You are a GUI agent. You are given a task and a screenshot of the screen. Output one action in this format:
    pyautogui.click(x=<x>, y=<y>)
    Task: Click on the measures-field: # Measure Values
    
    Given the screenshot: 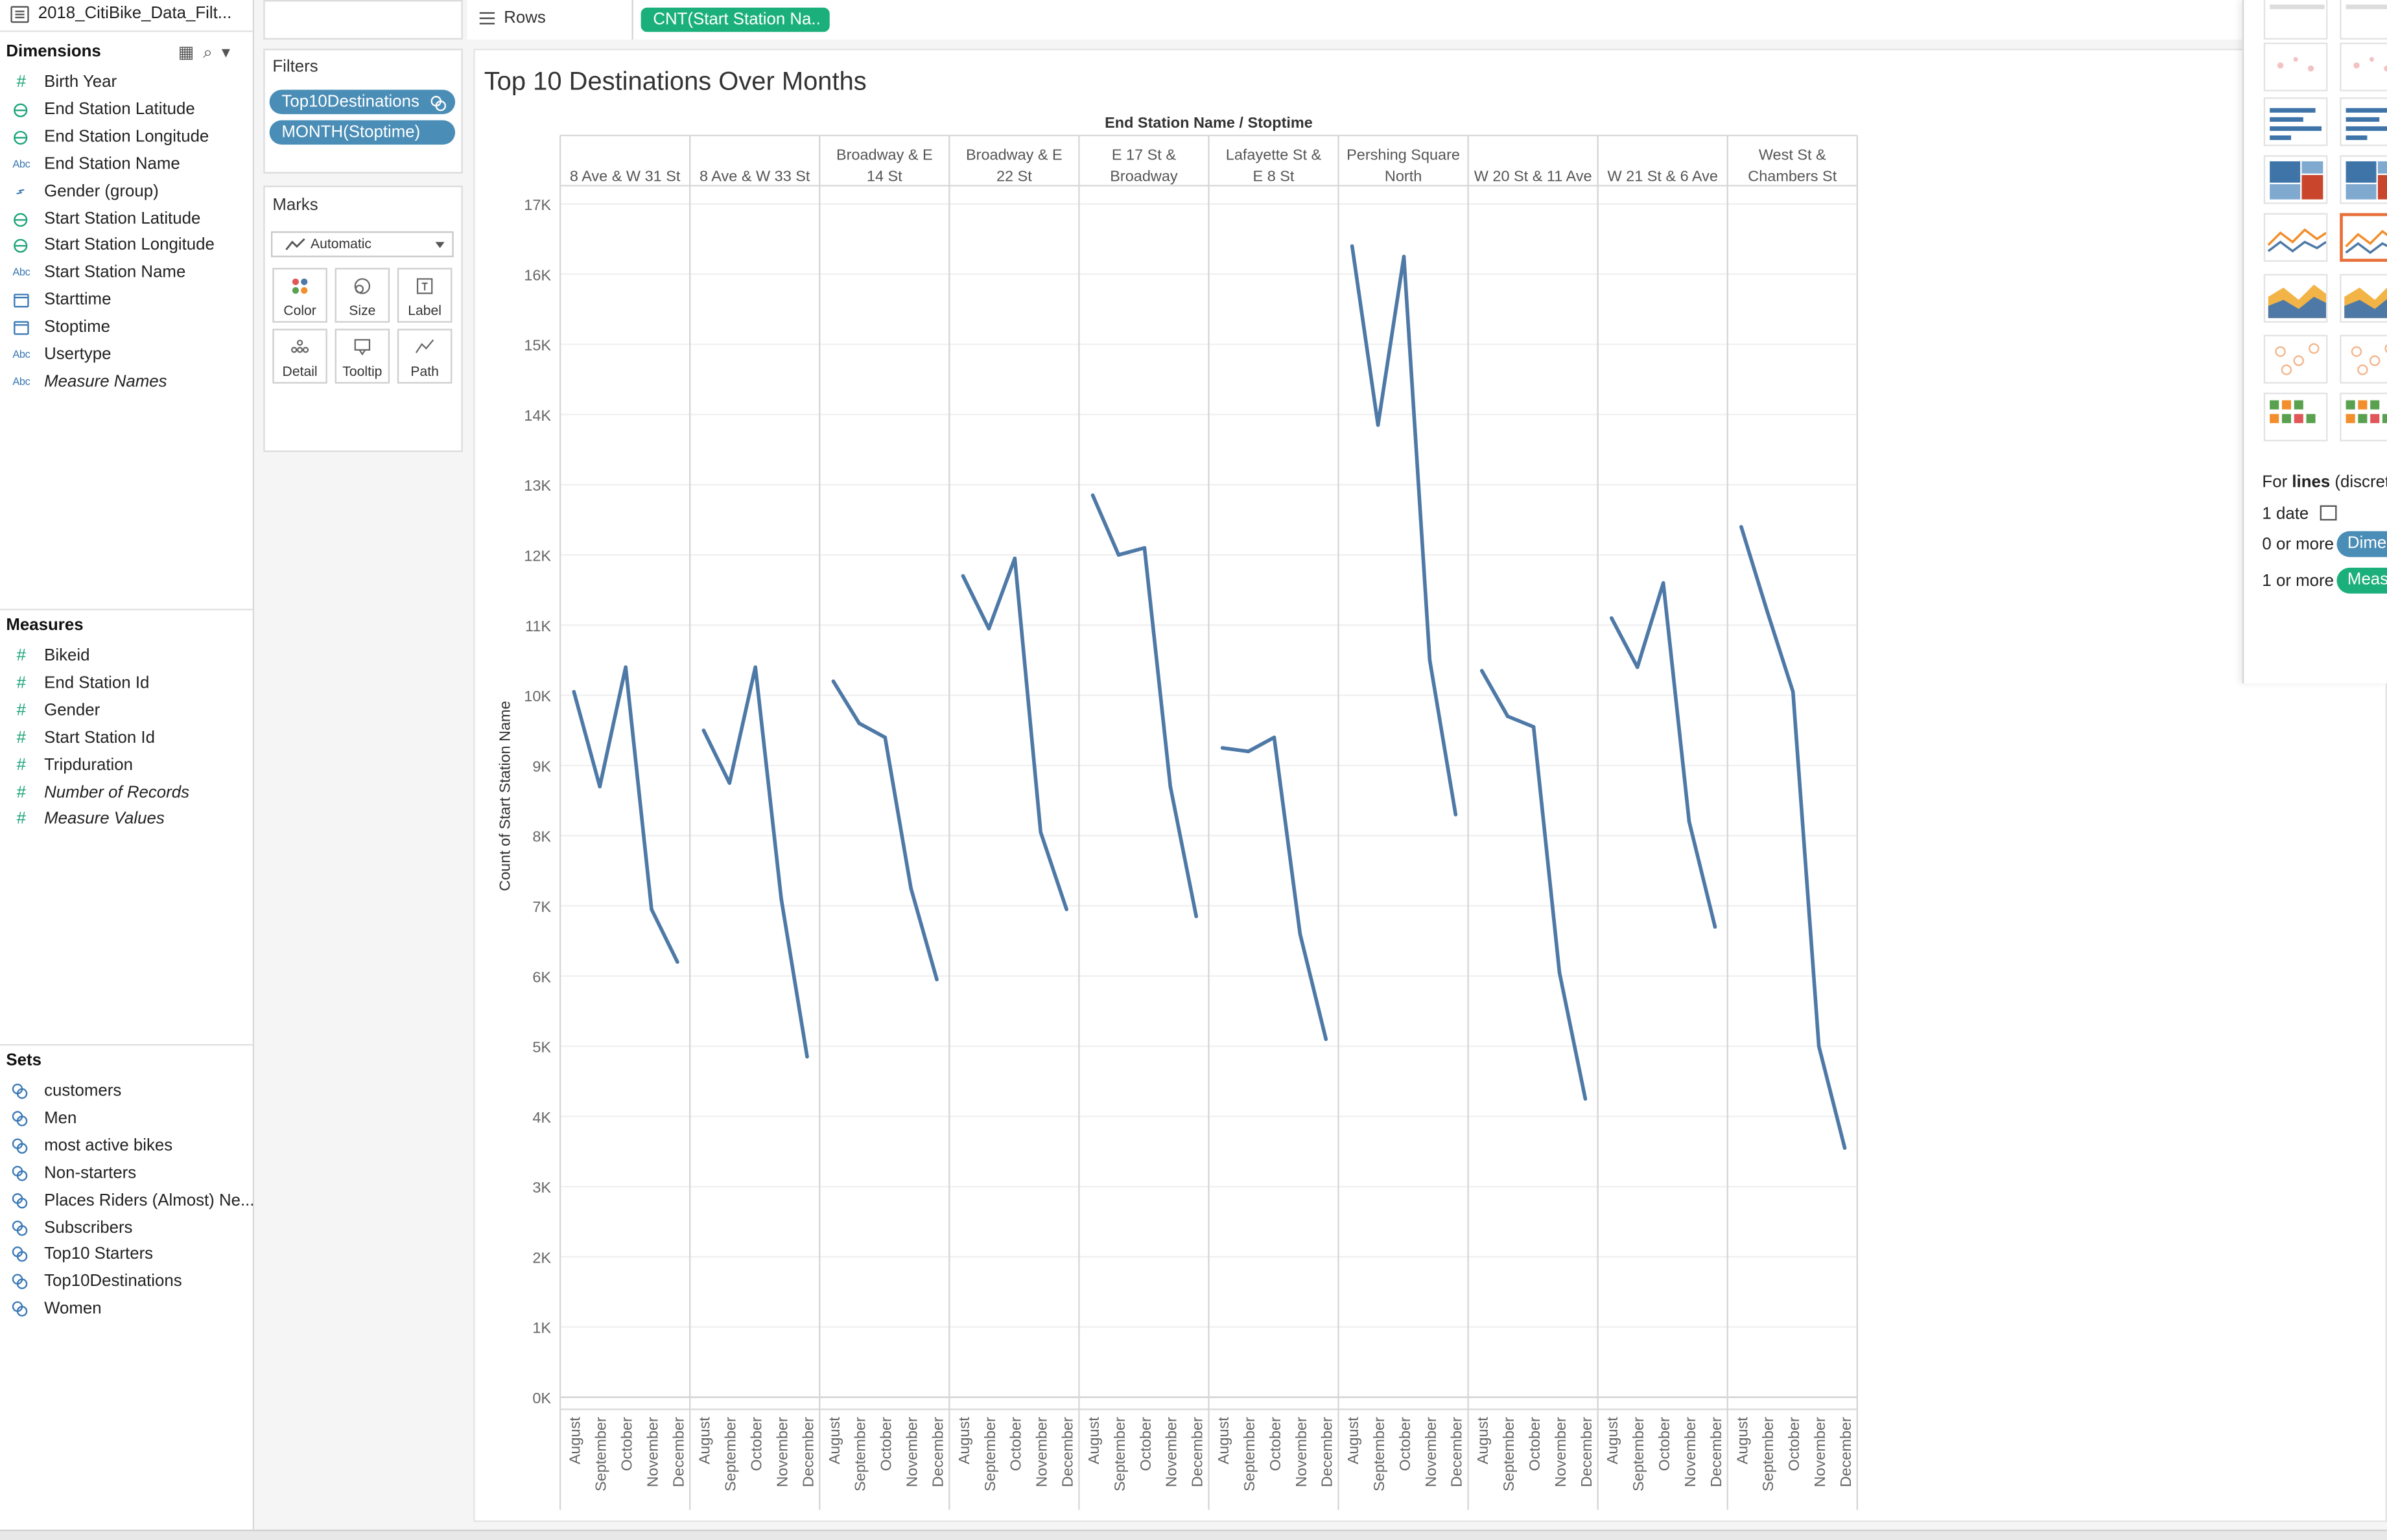 What is the action you would take?
    pyautogui.click(x=126, y=820)
    